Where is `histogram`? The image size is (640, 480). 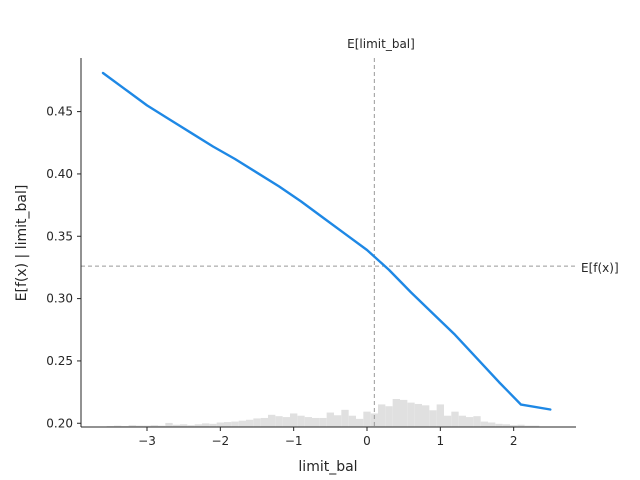 histogram is located at coordinates (323, 413).